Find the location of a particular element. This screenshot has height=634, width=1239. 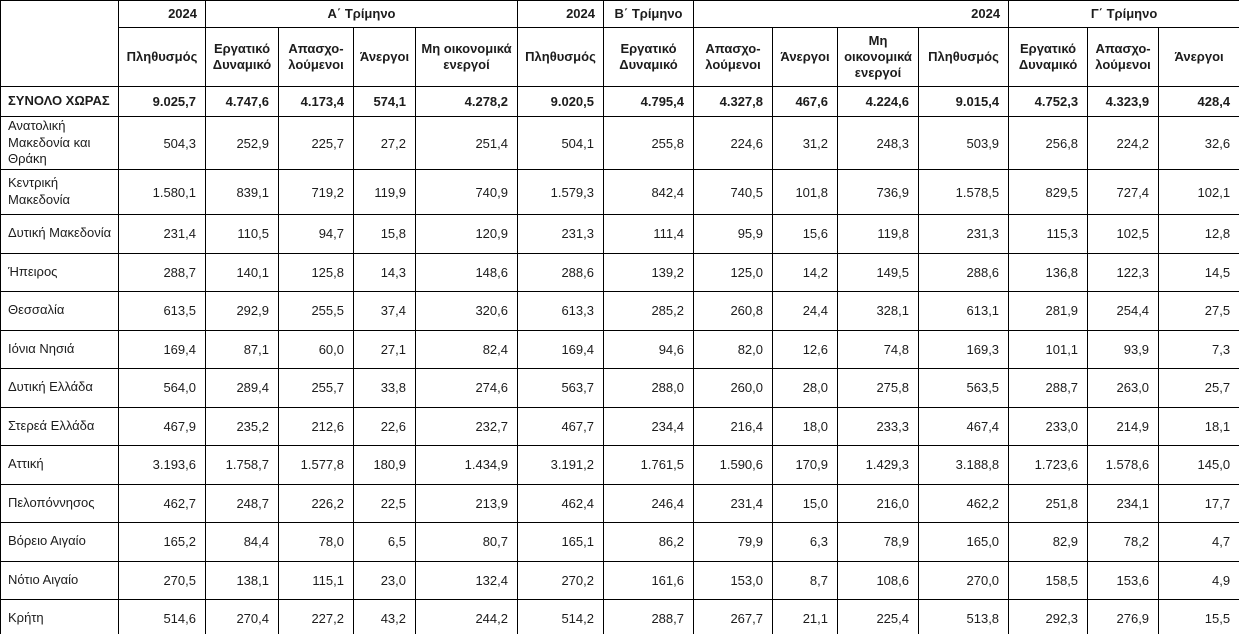

value-cell: 514,6 is located at coordinates (162, 616).